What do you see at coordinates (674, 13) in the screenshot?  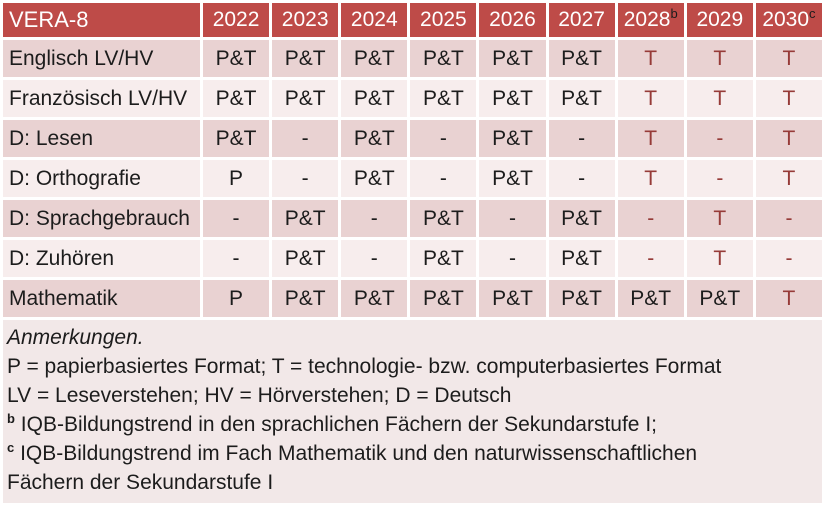 I see `year-superscript-b: b` at bounding box center [674, 13].